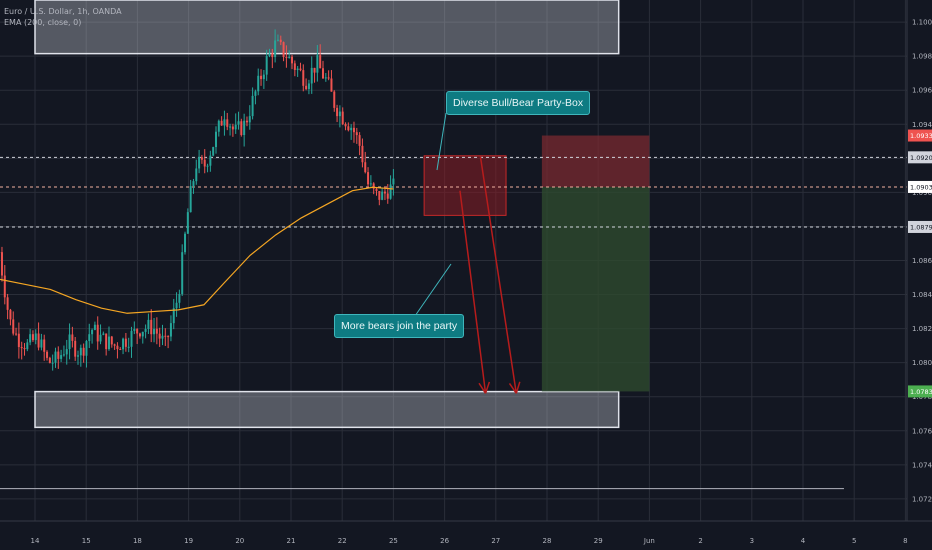 Image resolution: width=932 pixels, height=550 pixels. Describe the element at coordinates (342, 541) in the screenshot. I see `time-tick-label: 22` at that location.